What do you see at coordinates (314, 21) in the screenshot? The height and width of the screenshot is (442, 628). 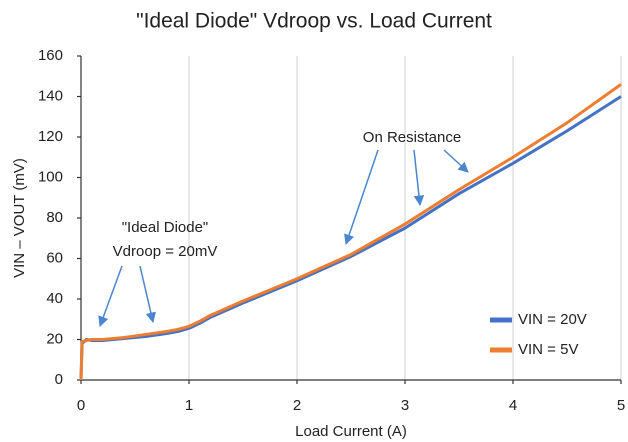 I see `chart-title: "Ideal Diode" Vdroop vs. Load Current` at bounding box center [314, 21].